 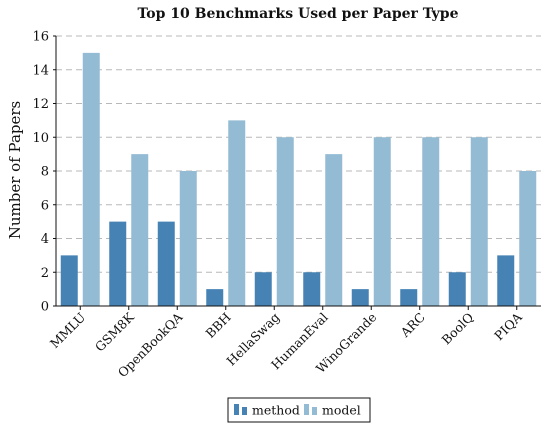 What do you see at coordinates (45, 172) in the screenshot?
I see `y-tick-label: 8` at bounding box center [45, 172].